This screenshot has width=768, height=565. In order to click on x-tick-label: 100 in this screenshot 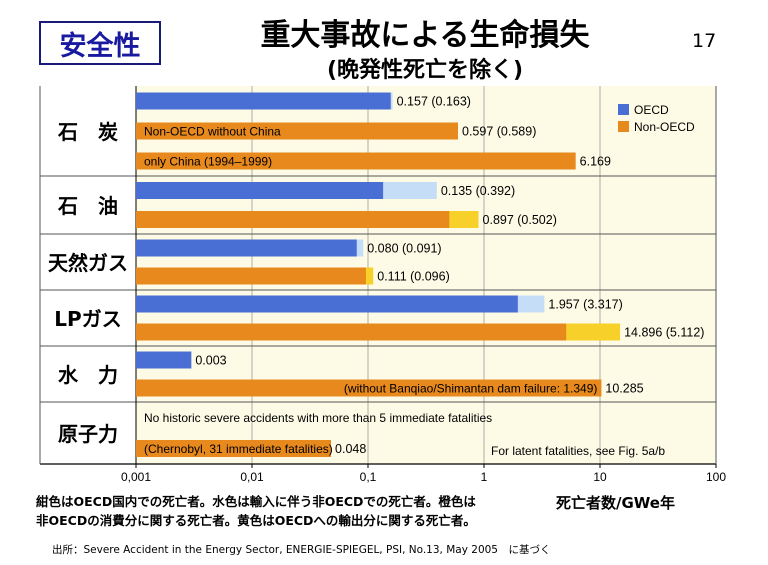, I will do `click(716, 477)`.